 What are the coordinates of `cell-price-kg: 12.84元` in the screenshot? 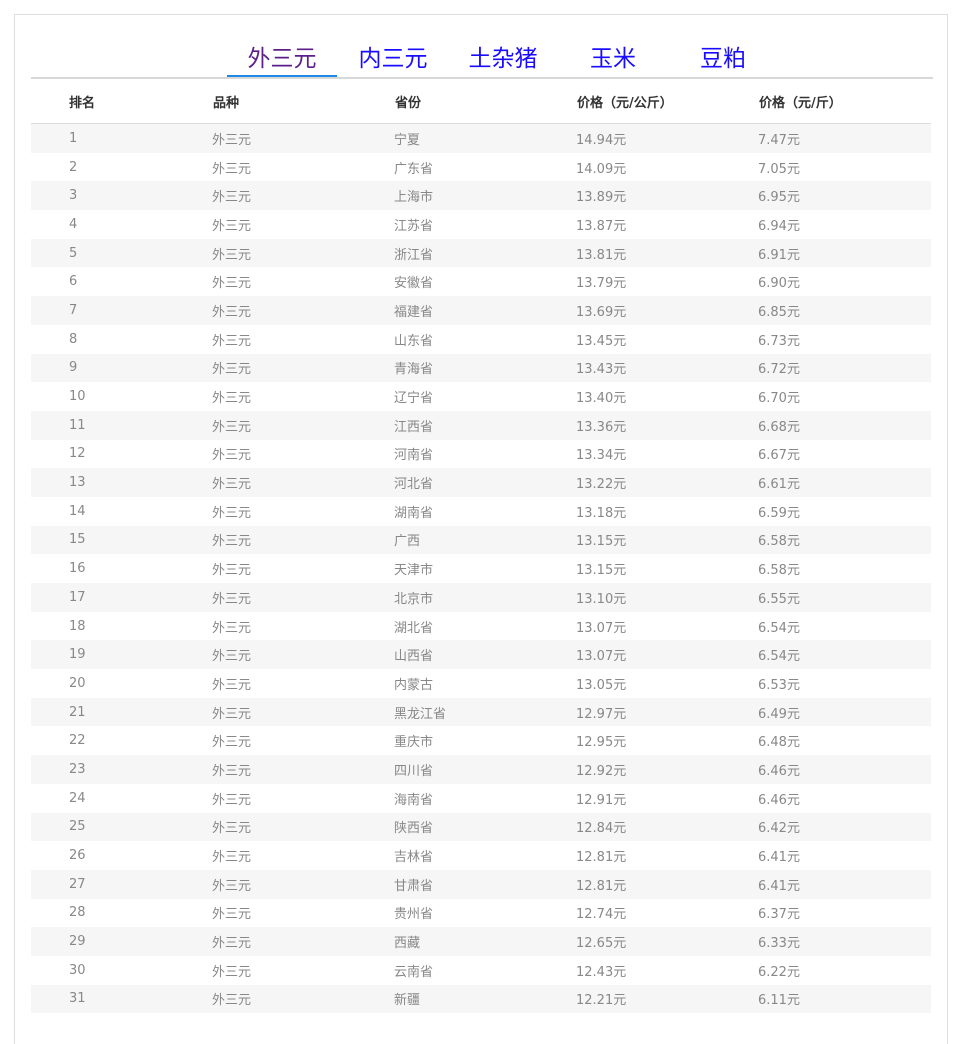 It's located at (601, 829).